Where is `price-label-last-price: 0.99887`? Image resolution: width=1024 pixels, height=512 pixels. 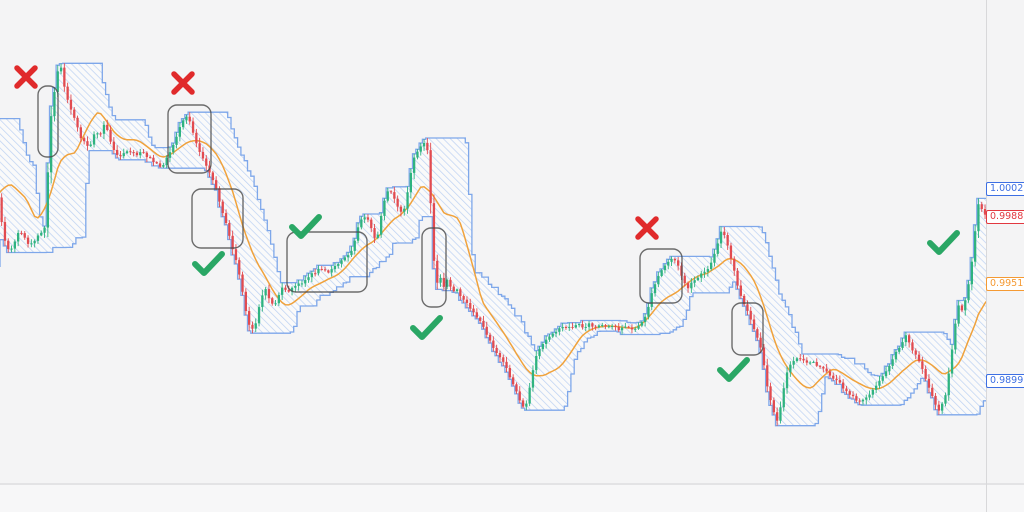 price-label-last-price: 0.99887 is located at coordinates (1005, 217).